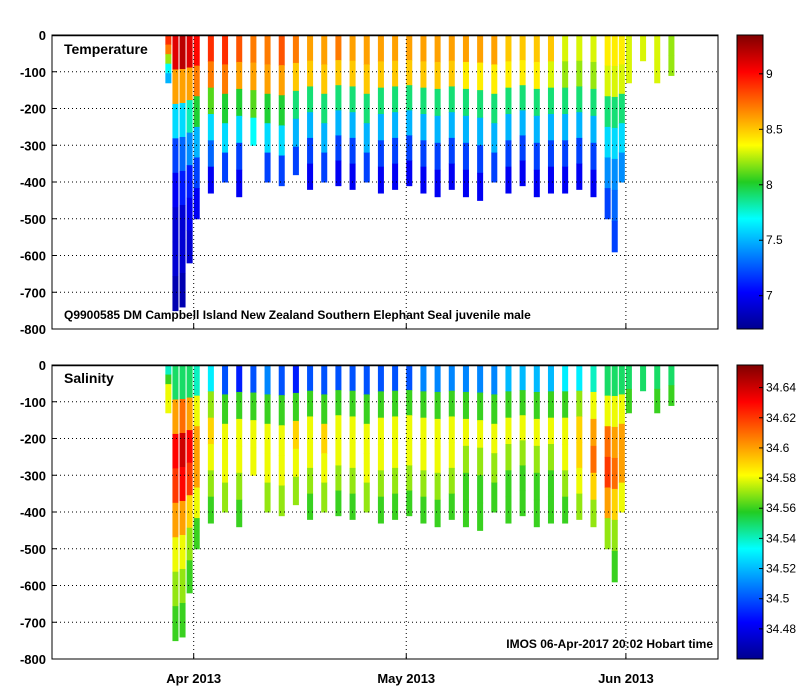 This screenshot has height=700, width=799. What do you see at coordinates (626, 678) in the screenshot?
I see `x-tick-label: Jun 2013` at bounding box center [626, 678].